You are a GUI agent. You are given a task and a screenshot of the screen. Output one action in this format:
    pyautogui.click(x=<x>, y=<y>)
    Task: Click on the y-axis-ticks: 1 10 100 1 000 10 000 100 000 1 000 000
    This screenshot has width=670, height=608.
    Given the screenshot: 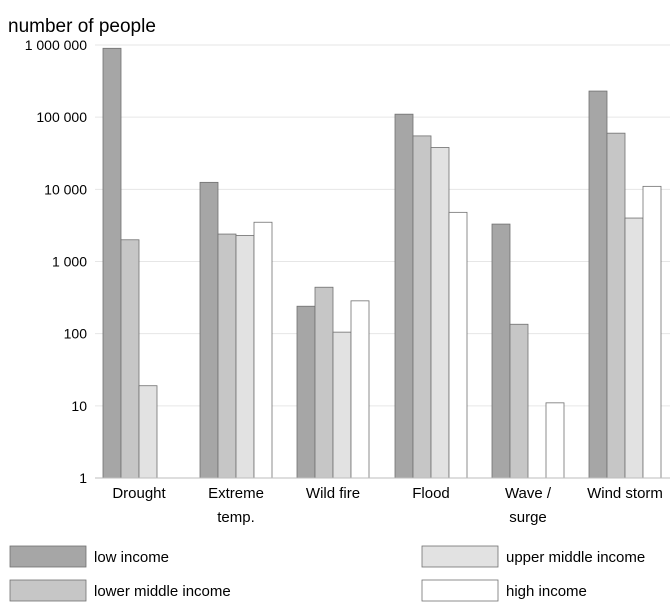 What is the action you would take?
    pyautogui.click(x=56, y=261)
    